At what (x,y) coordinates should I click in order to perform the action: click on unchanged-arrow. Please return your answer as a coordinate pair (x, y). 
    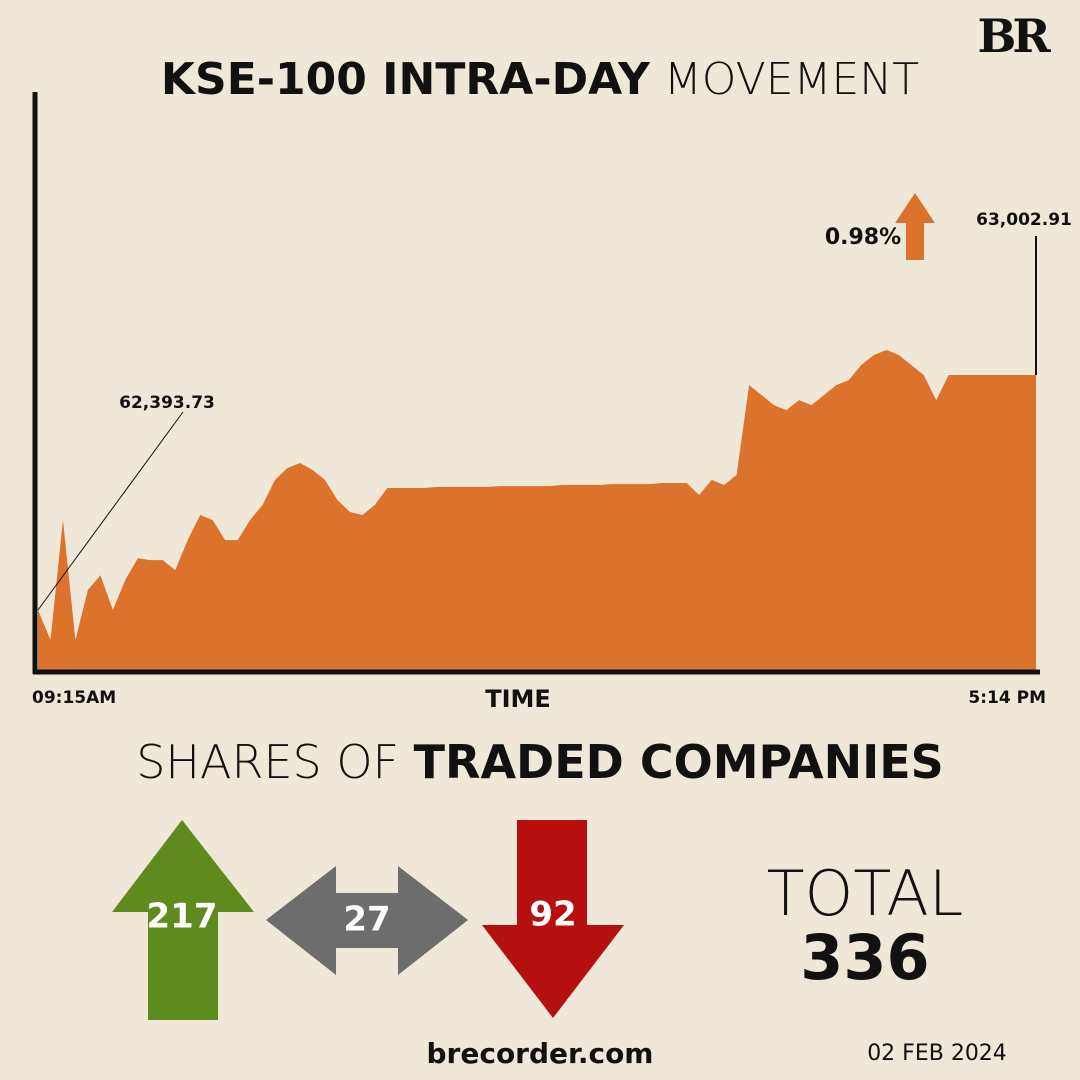
    Looking at the image, I should click on (367, 920).